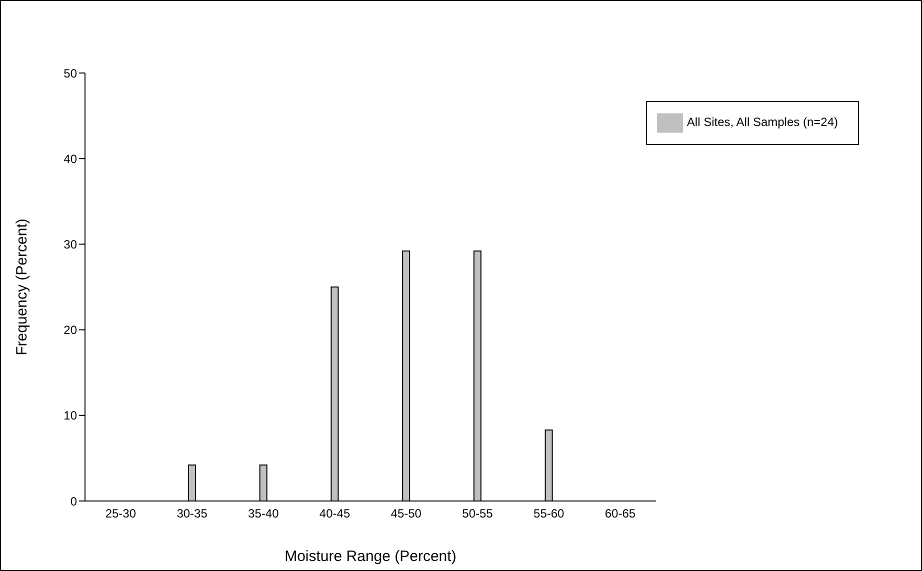  What do you see at coordinates (120, 513) in the screenshot?
I see `x-tick-label: 25-30` at bounding box center [120, 513].